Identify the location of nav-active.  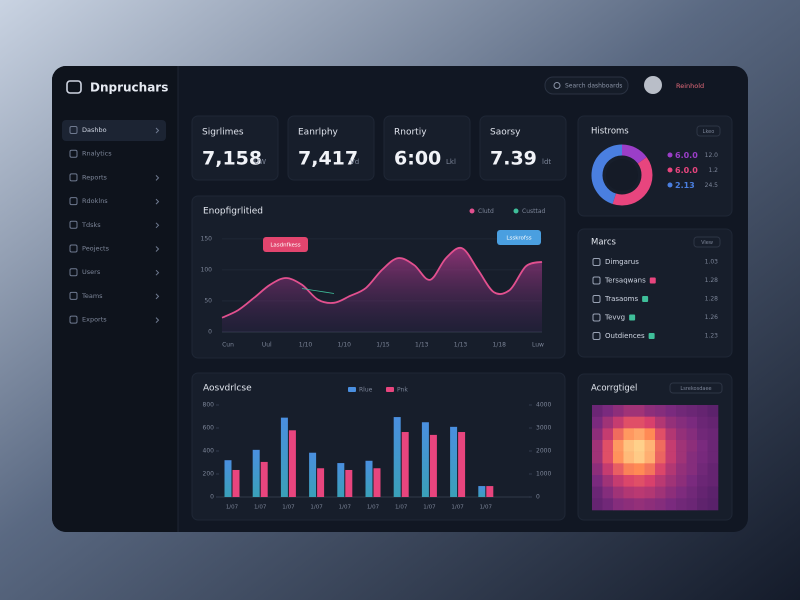
(114, 130).